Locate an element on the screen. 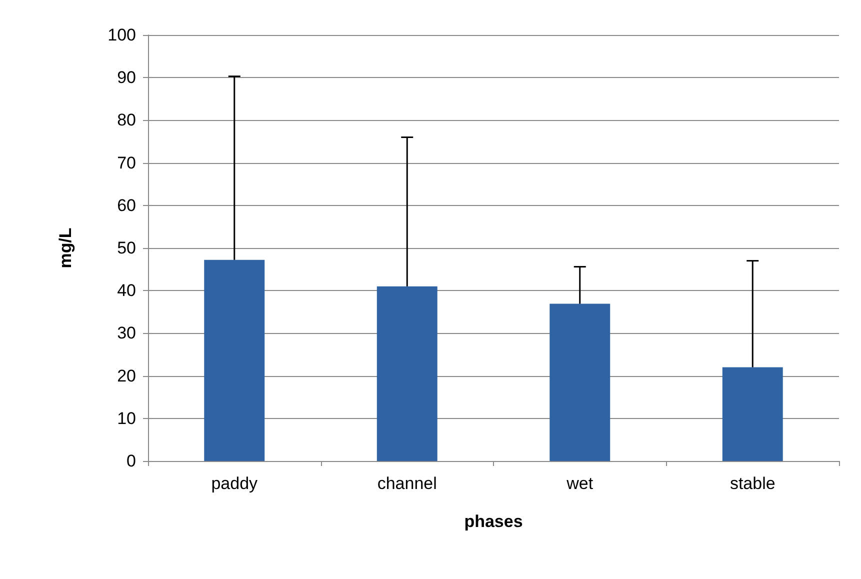  x-tick-label: paddy is located at coordinates (234, 483).